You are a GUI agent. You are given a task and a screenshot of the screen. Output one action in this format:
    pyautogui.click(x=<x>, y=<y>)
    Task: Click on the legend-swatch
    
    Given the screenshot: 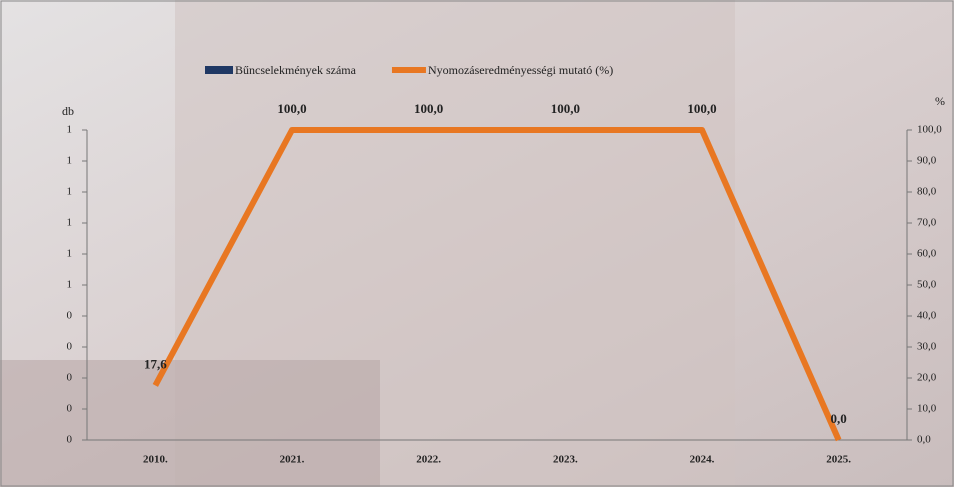 What is the action you would take?
    pyautogui.click(x=219, y=70)
    